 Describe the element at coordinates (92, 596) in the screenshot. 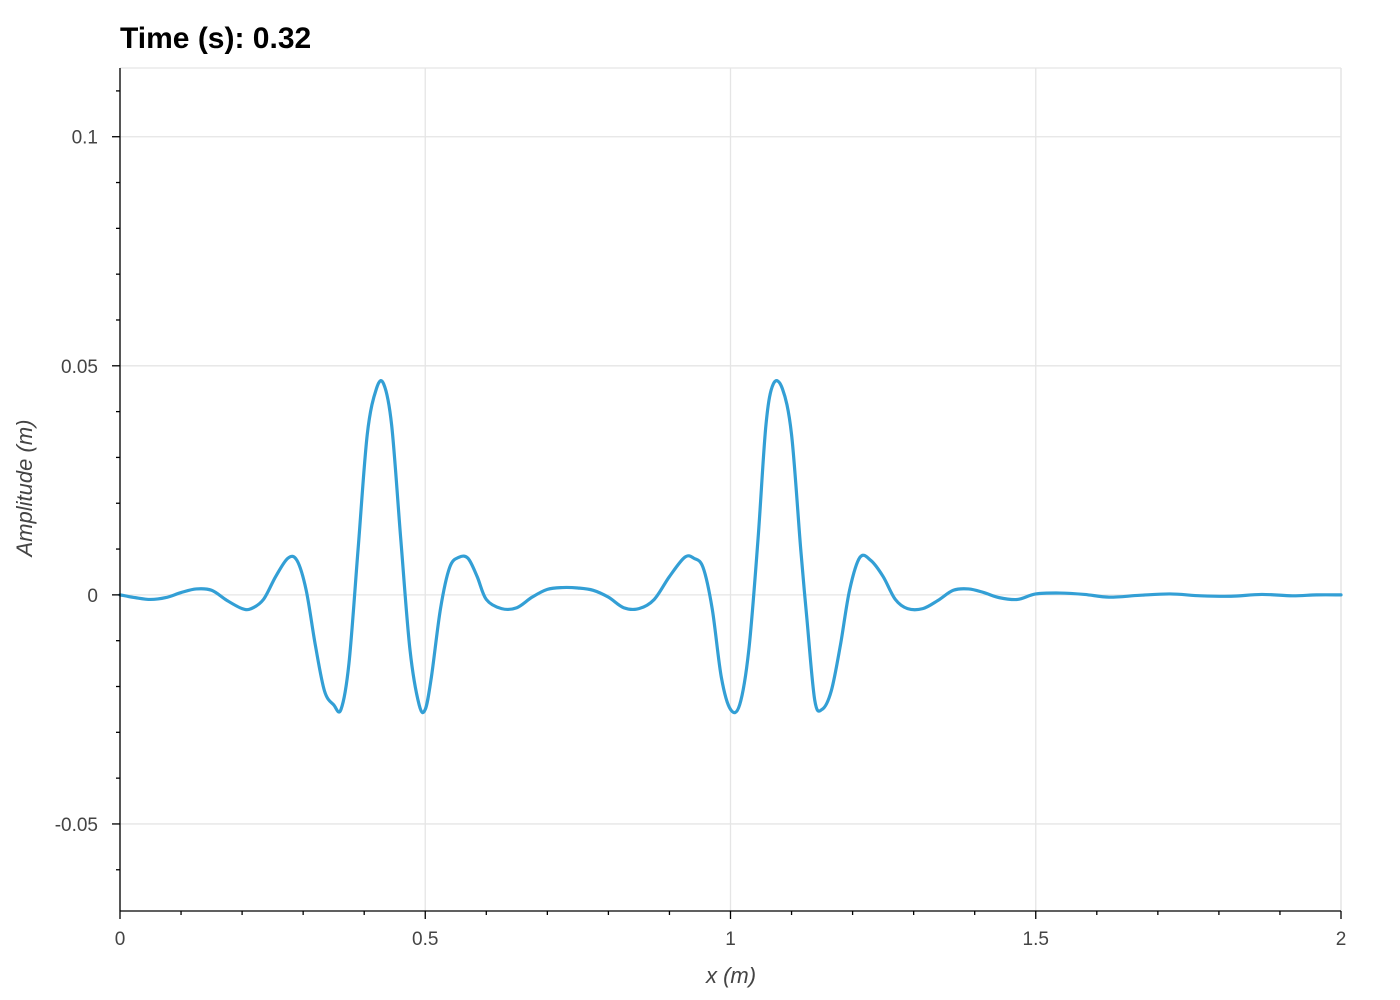

I see `y-tick-label: 0` at that location.